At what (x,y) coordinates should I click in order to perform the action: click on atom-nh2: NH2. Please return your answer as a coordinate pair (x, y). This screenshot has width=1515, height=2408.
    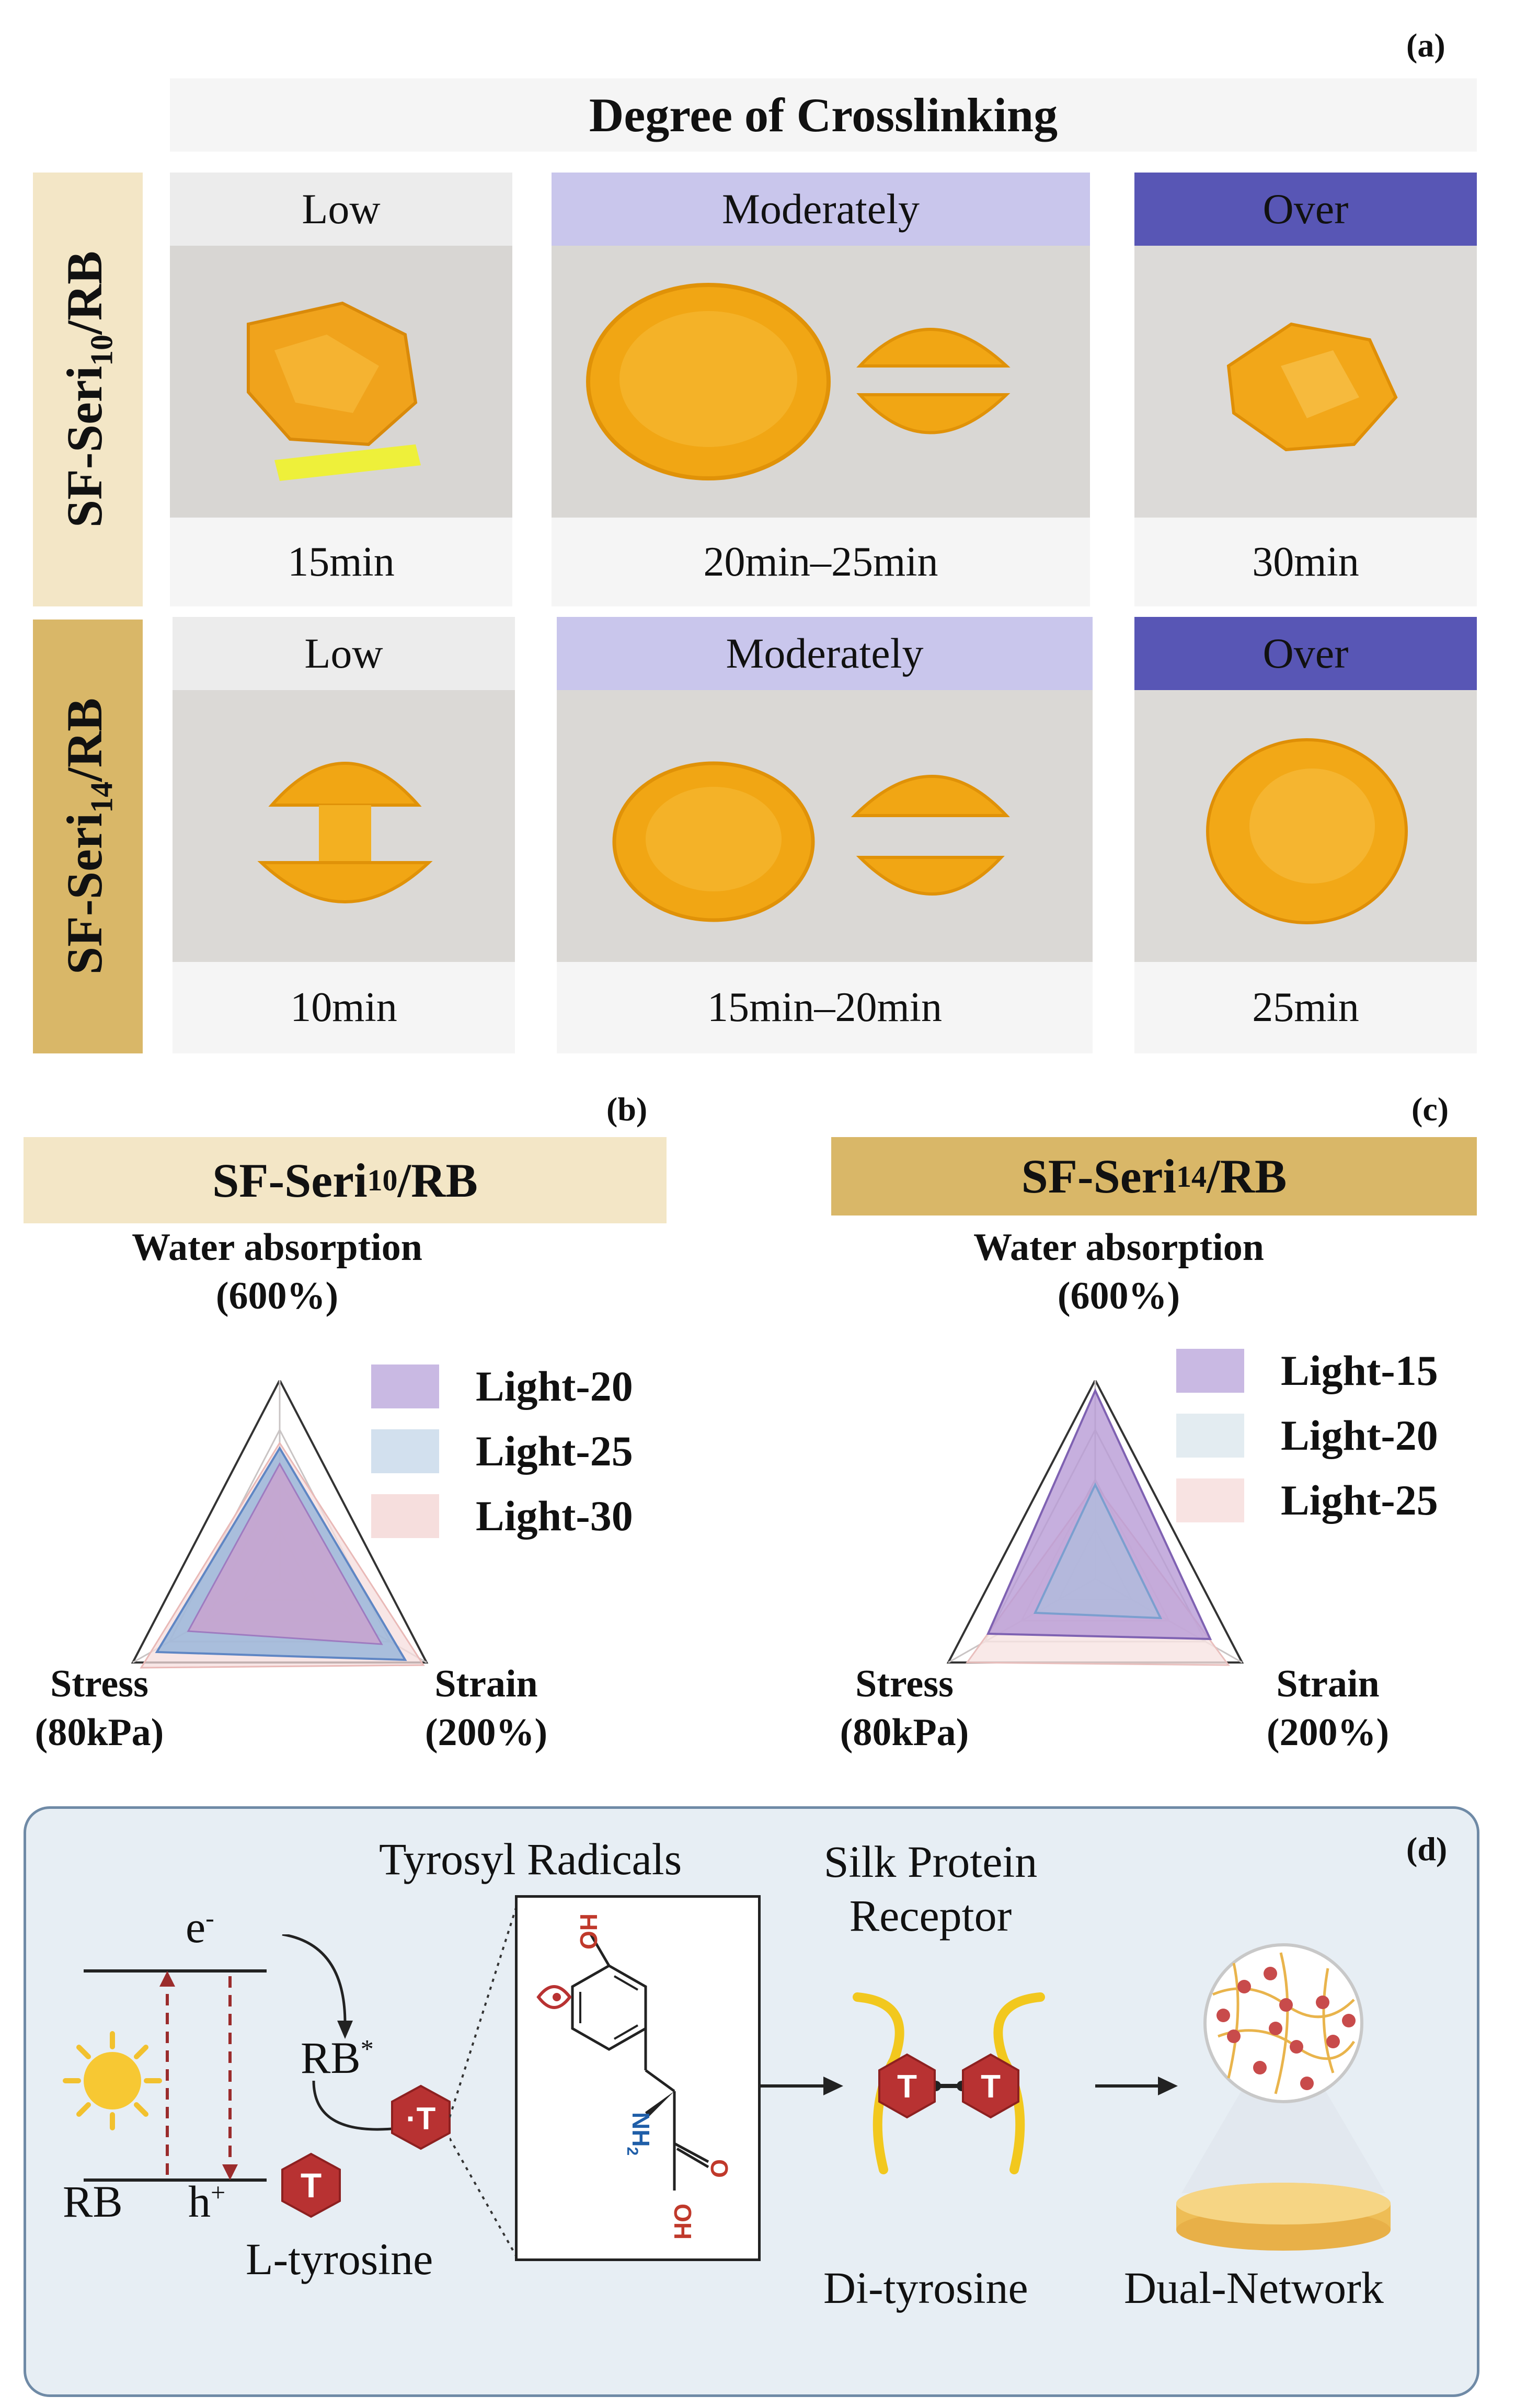
    Looking at the image, I should click on (639, 2133).